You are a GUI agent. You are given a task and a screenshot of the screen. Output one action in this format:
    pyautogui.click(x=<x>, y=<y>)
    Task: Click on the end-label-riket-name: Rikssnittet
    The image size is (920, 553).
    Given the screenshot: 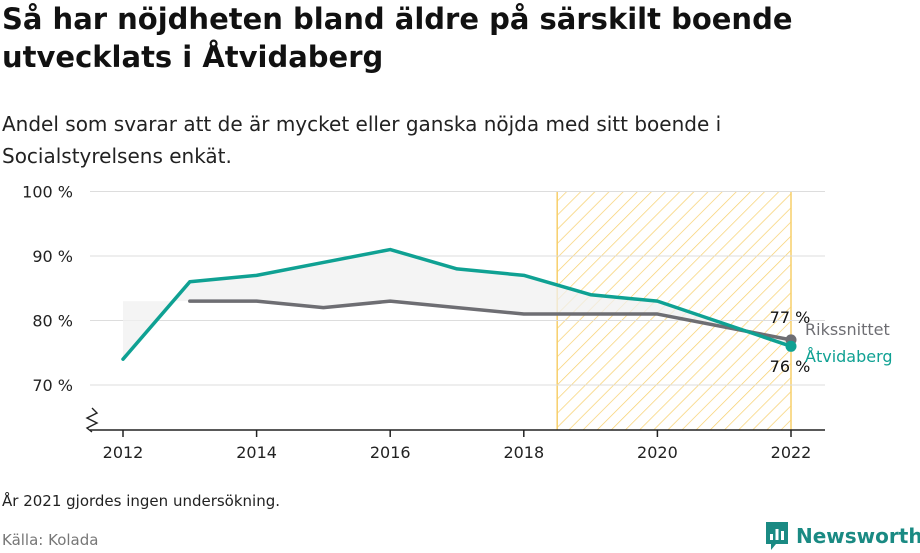 What is the action you would take?
    pyautogui.click(x=847, y=329)
    